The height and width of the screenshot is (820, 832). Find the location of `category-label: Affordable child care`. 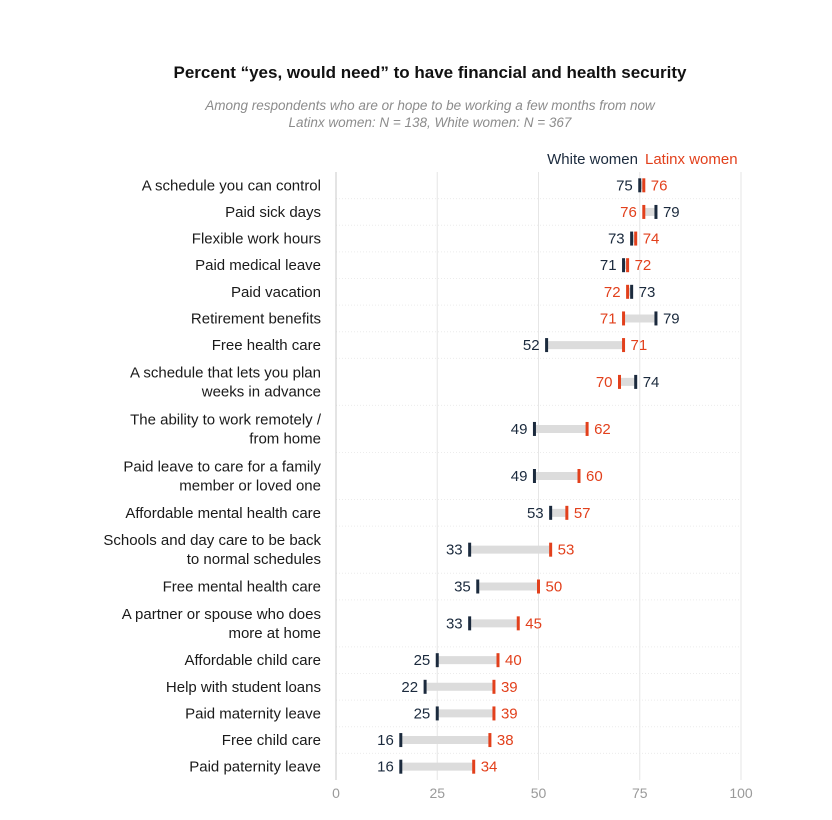

category-label: Affordable child care is located at coordinates (253, 660).